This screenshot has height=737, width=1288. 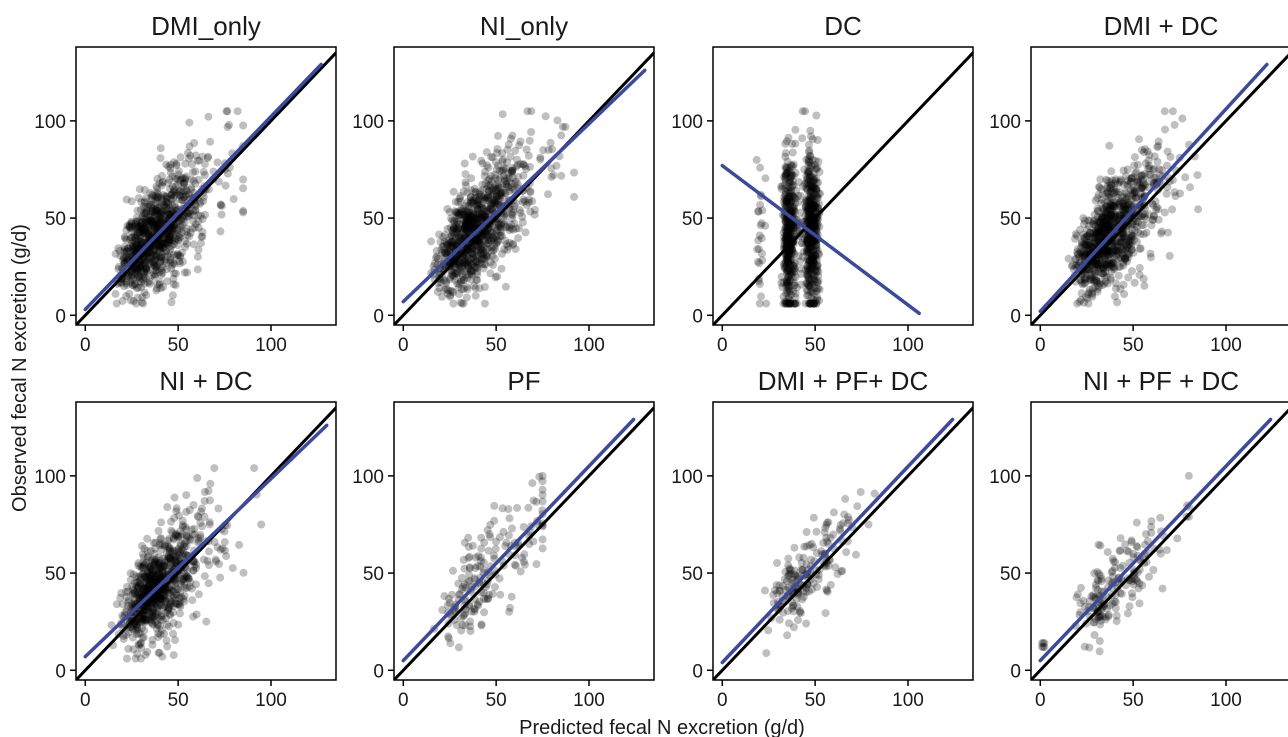 I want to click on x-tick-label: 100, so click(x=589, y=700).